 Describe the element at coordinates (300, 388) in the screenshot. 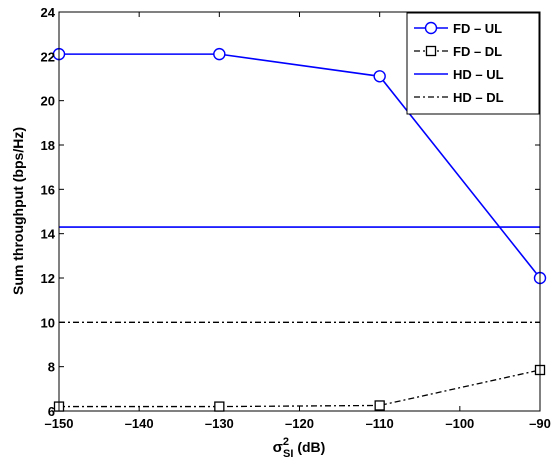

I see `series-line-fd-dl` at that location.